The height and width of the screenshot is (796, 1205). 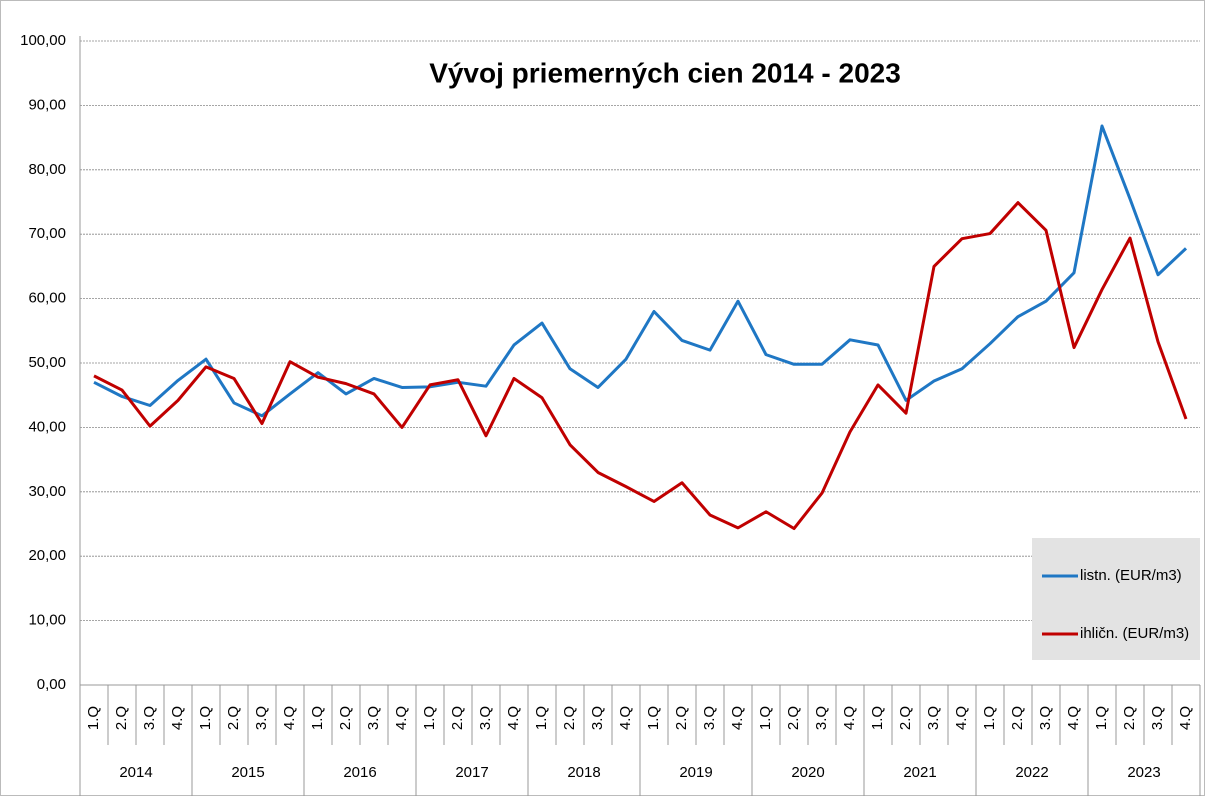 What do you see at coordinates (359, 772) in the screenshot?
I see `year-label: 2016` at bounding box center [359, 772].